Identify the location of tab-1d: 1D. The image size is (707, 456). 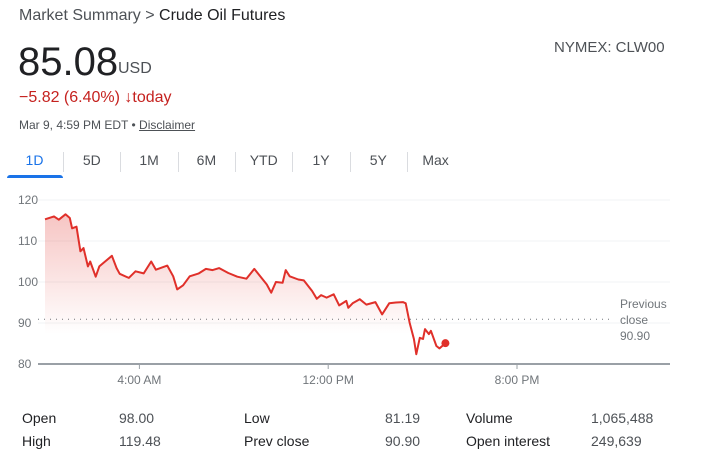
(34, 165).